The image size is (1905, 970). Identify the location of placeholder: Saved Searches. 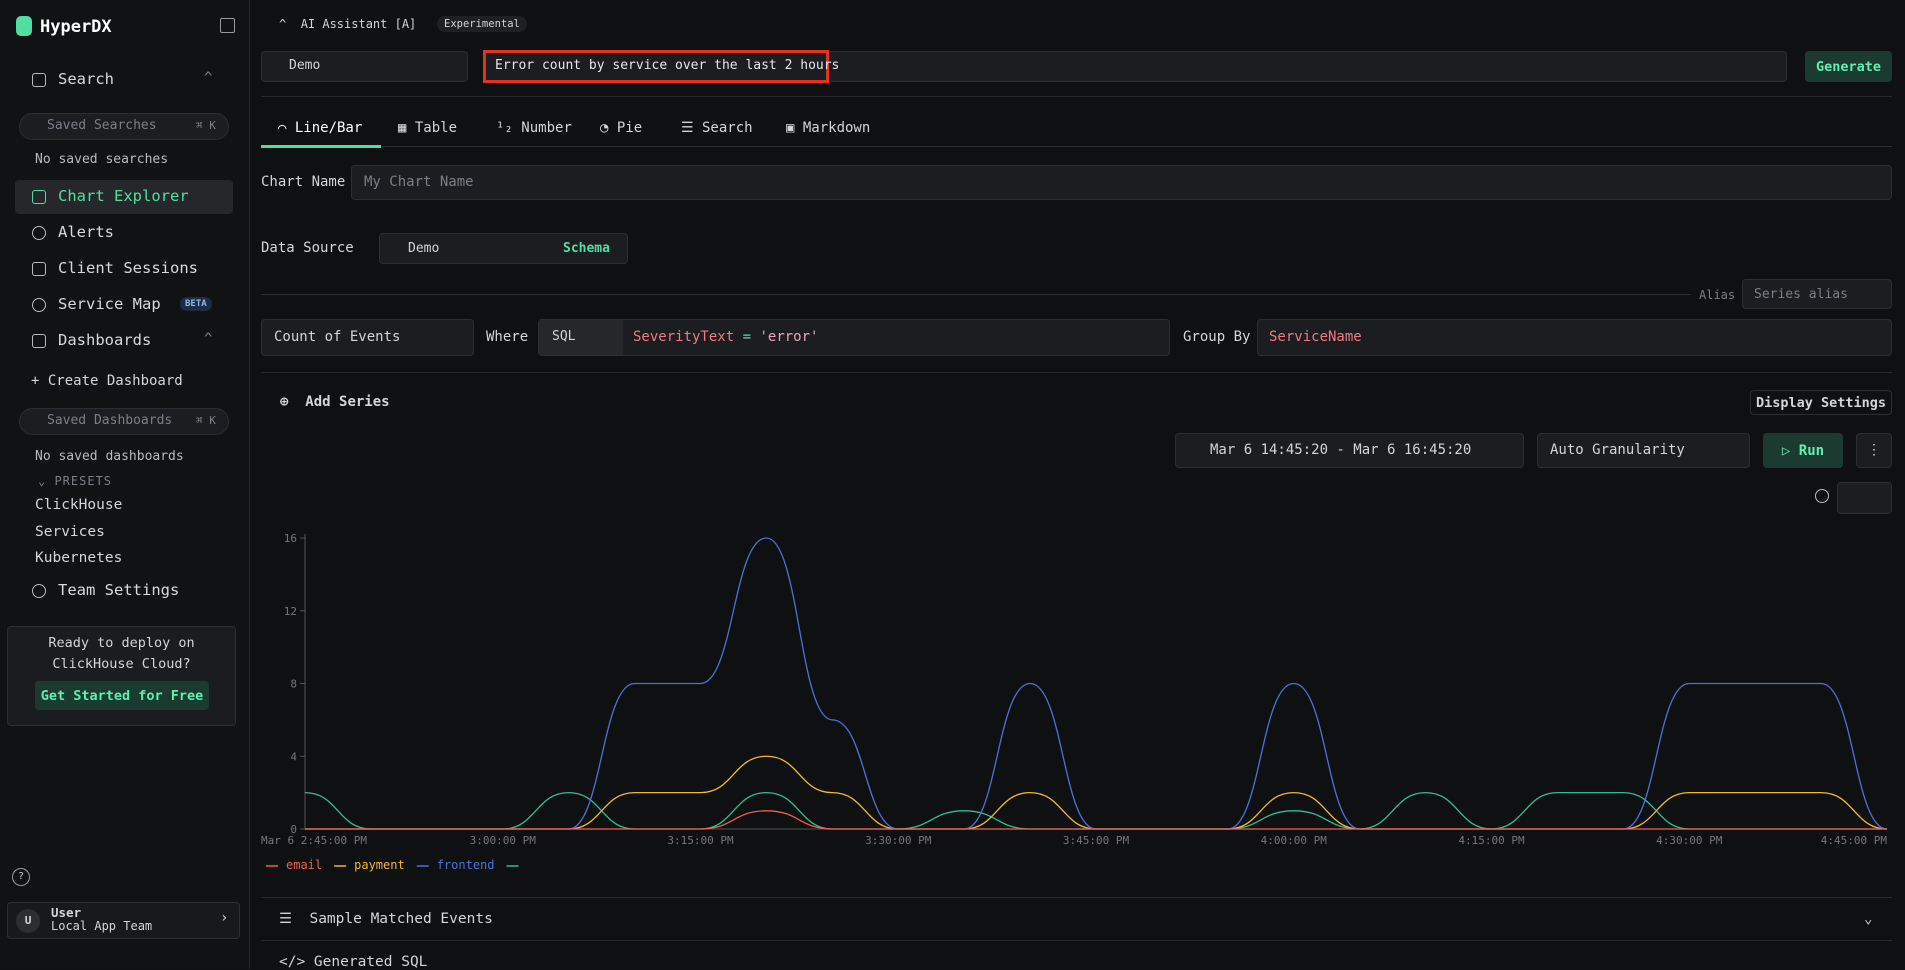
(102, 125).